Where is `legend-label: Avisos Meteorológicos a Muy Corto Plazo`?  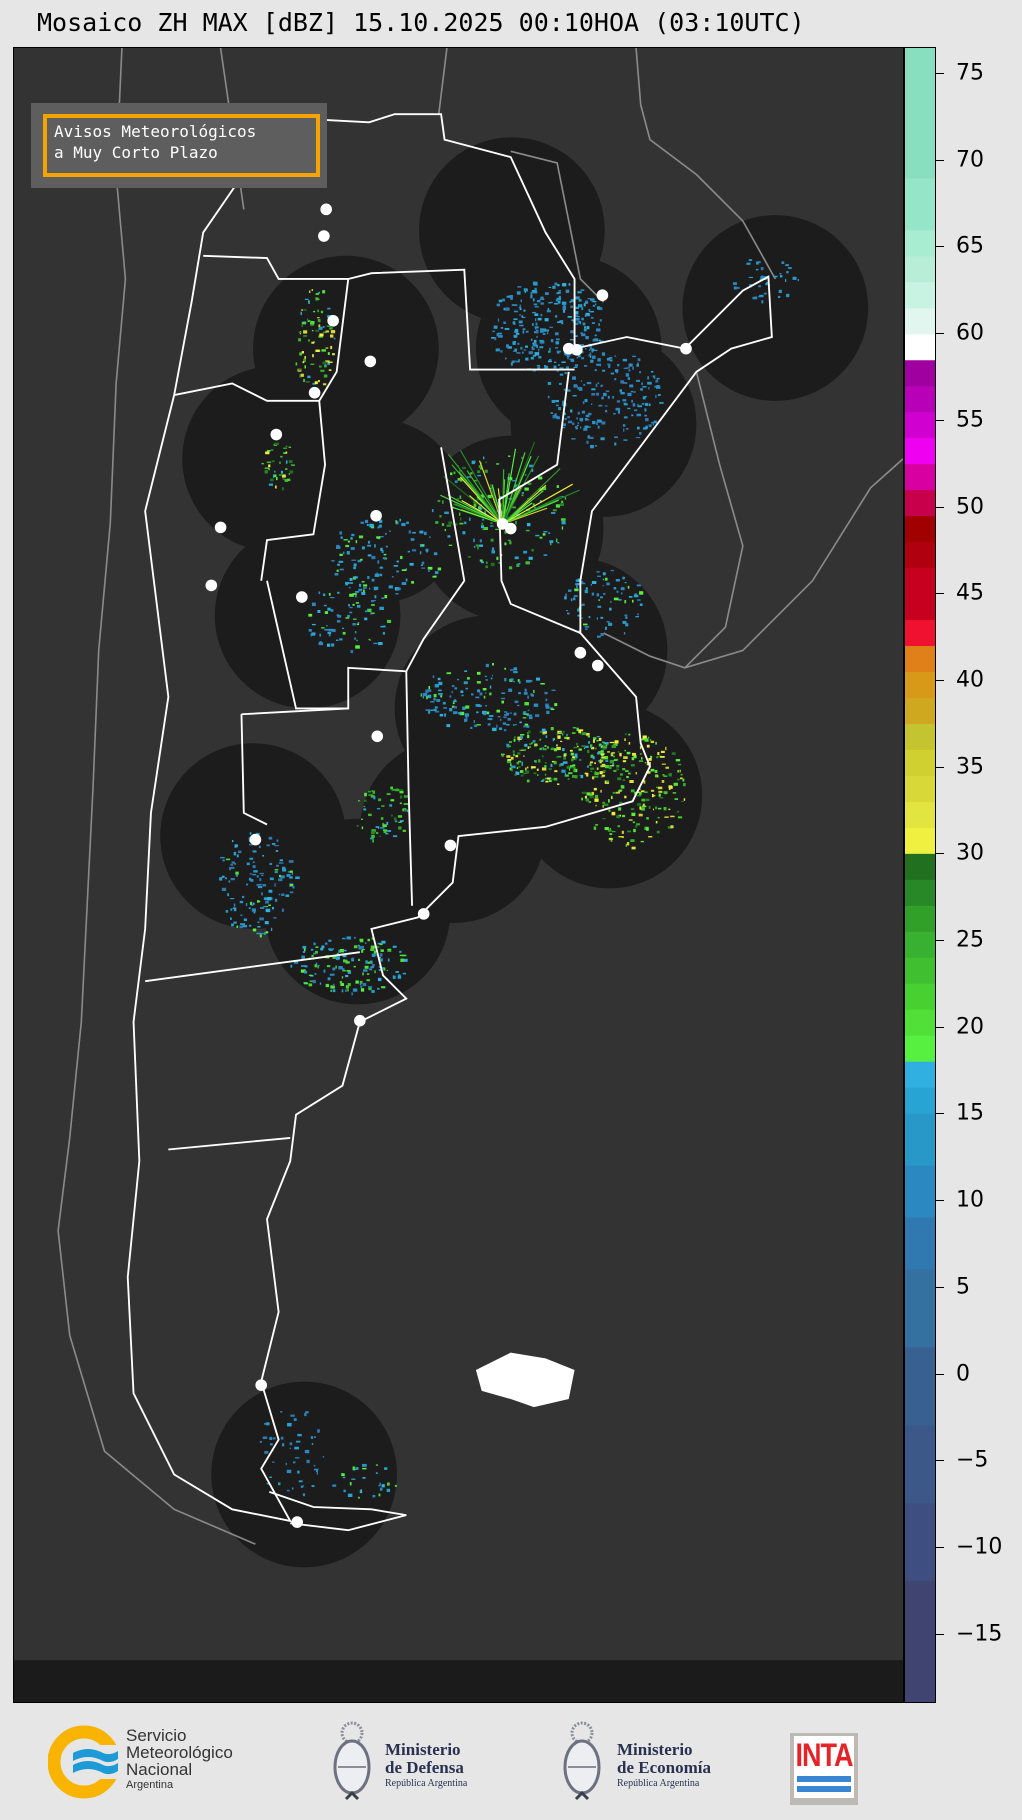
legend-label: Avisos Meteorológicos a Muy Corto Plazo is located at coordinates (181, 145).